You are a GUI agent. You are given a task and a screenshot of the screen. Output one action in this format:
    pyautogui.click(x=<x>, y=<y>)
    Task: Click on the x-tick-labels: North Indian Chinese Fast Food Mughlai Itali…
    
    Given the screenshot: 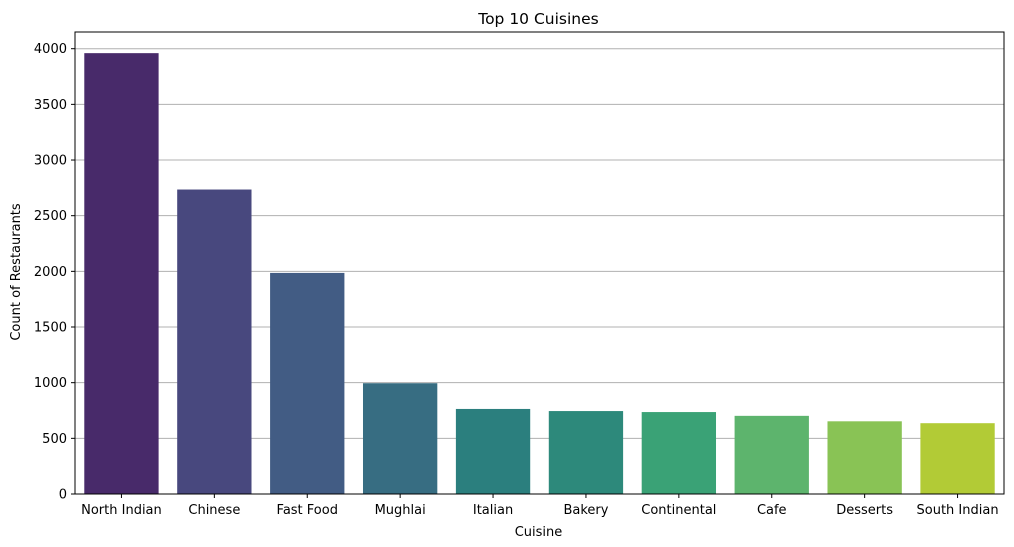 What is the action you would take?
    pyautogui.click(x=540, y=506)
    